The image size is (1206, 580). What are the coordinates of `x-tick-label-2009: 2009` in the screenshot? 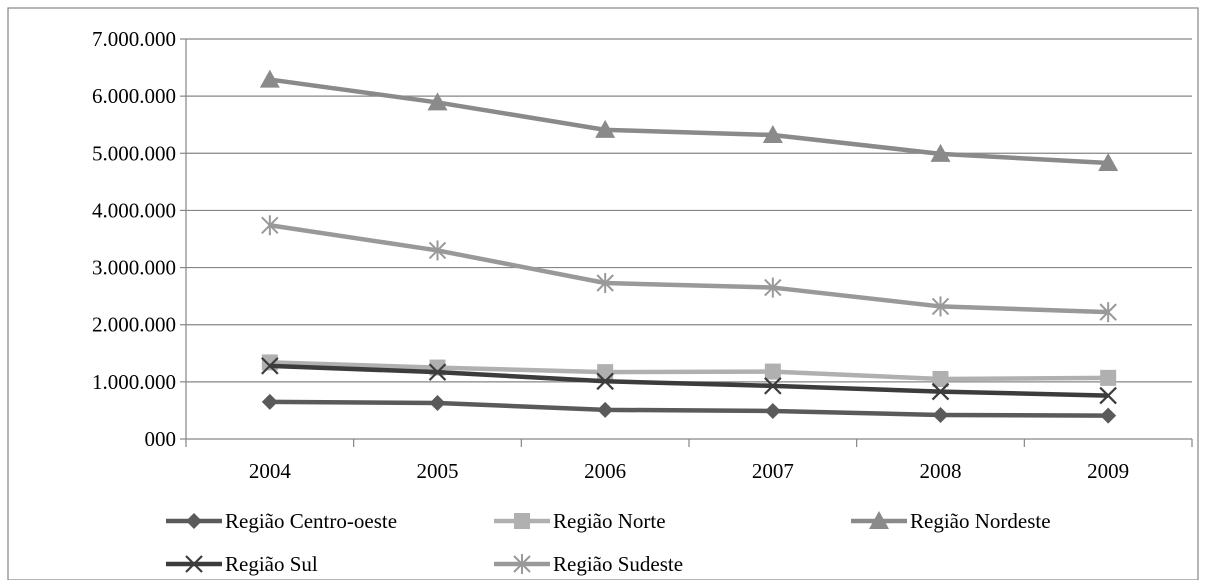 It's located at (1108, 471).